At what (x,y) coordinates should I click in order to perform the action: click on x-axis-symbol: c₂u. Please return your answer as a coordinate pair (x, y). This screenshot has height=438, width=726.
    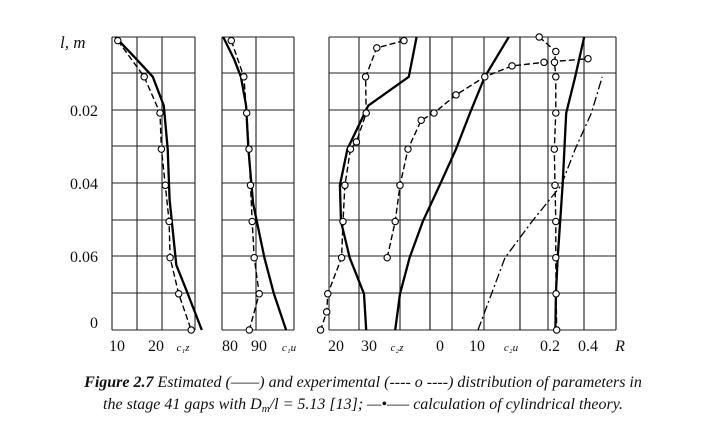
    Looking at the image, I should click on (511, 348).